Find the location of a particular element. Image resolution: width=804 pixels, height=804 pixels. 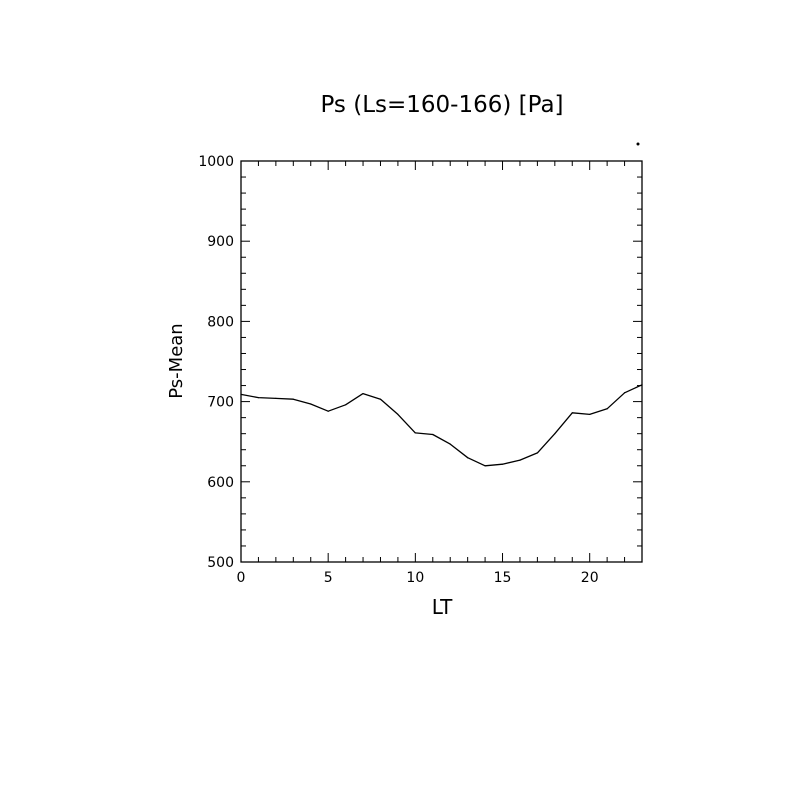

x-tick-label: 15 is located at coordinates (503, 578).